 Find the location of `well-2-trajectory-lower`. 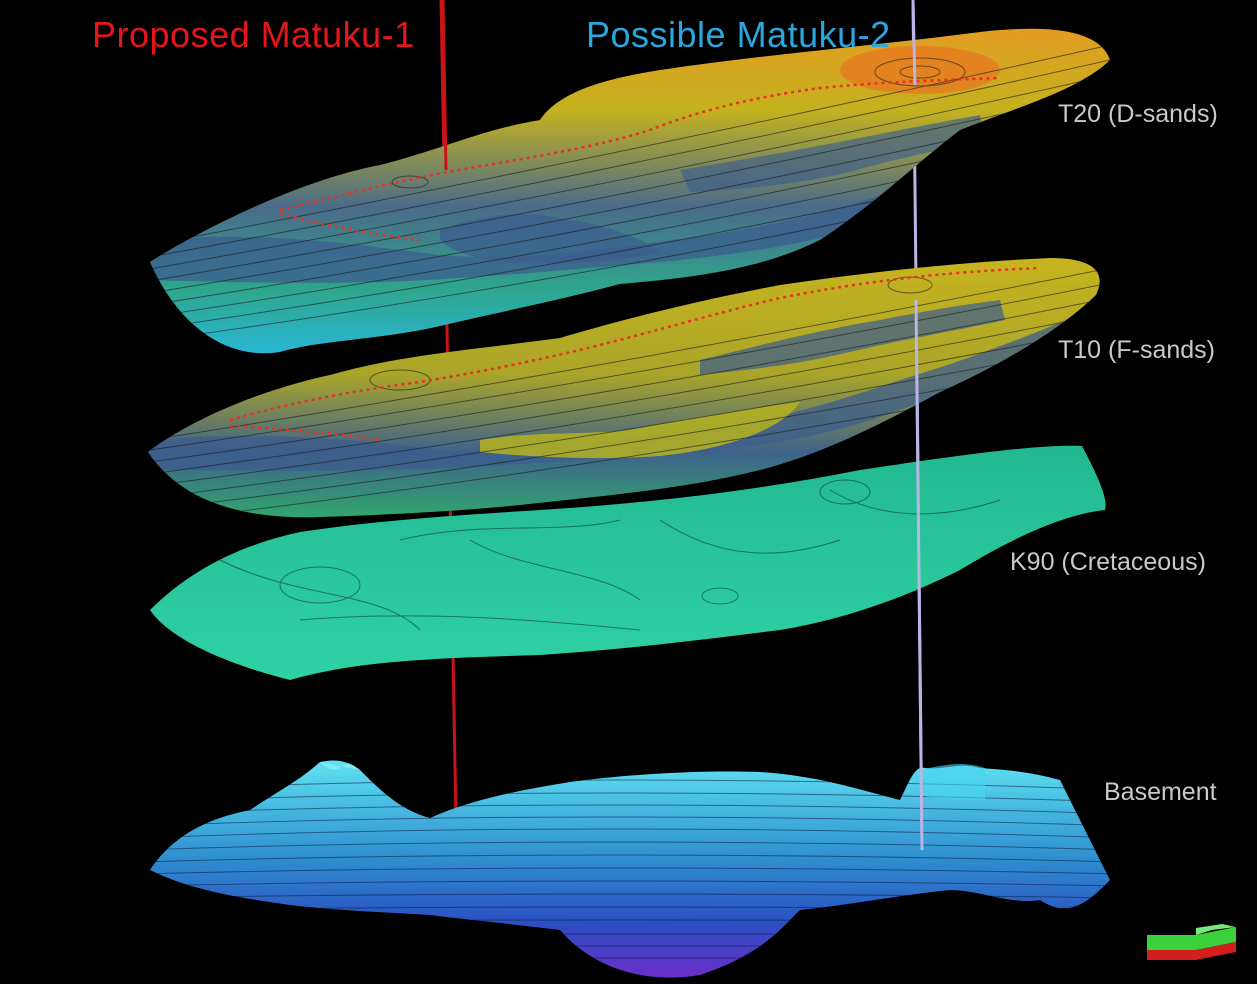

well-2-trajectory-lower is located at coordinates (919, 575).